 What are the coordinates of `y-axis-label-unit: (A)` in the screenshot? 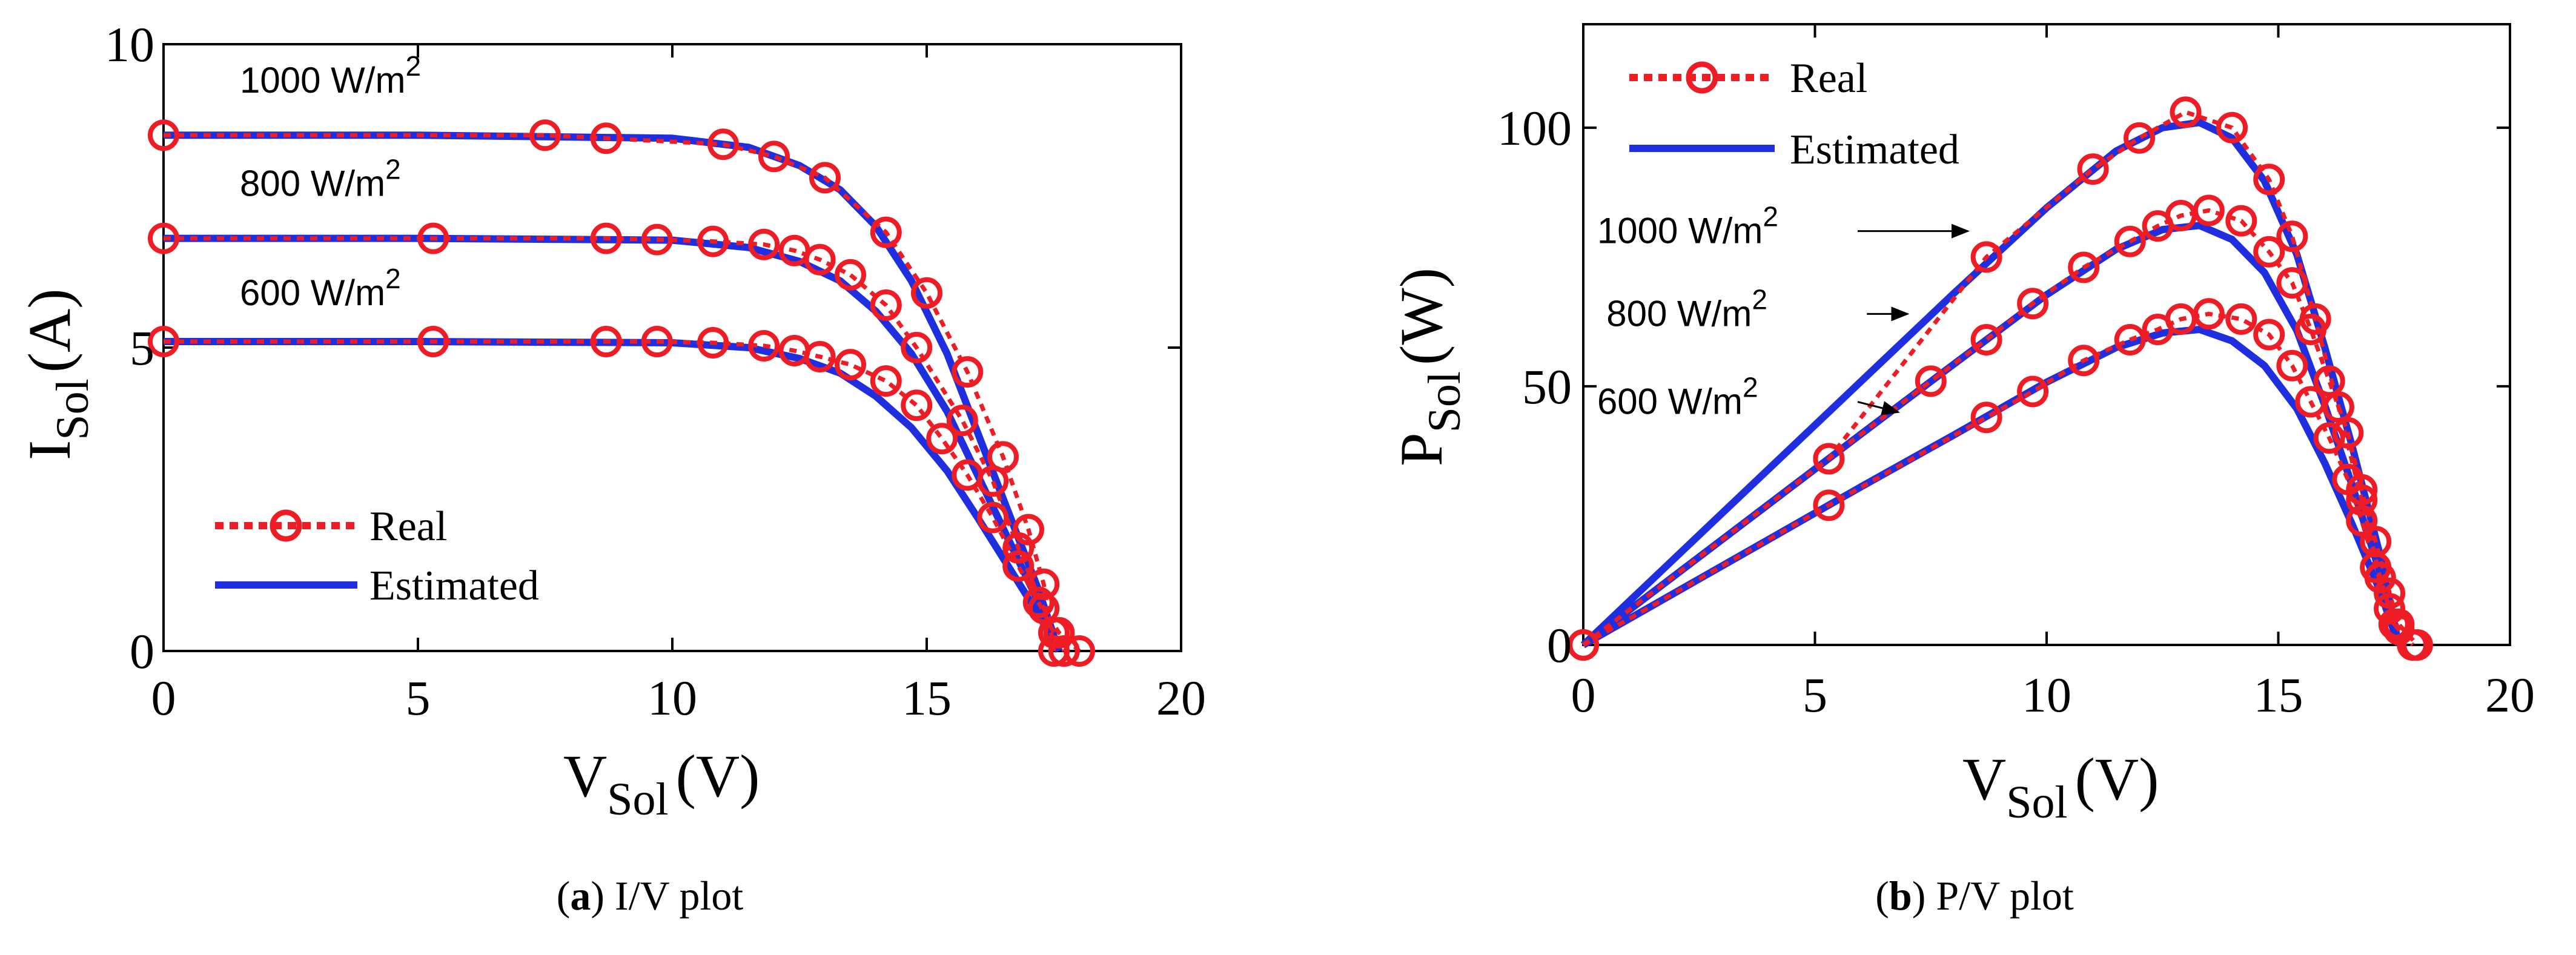 It's located at (49, 330).